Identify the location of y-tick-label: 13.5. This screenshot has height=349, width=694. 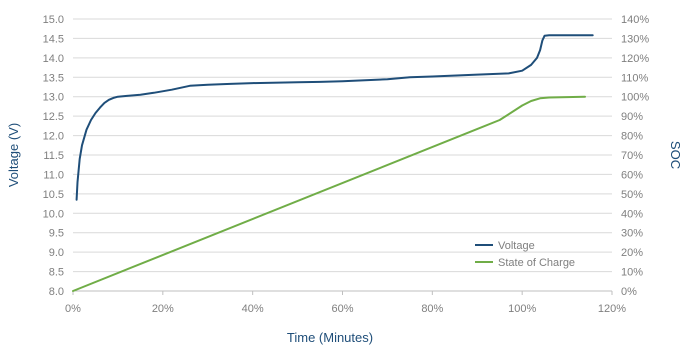
(53, 78).